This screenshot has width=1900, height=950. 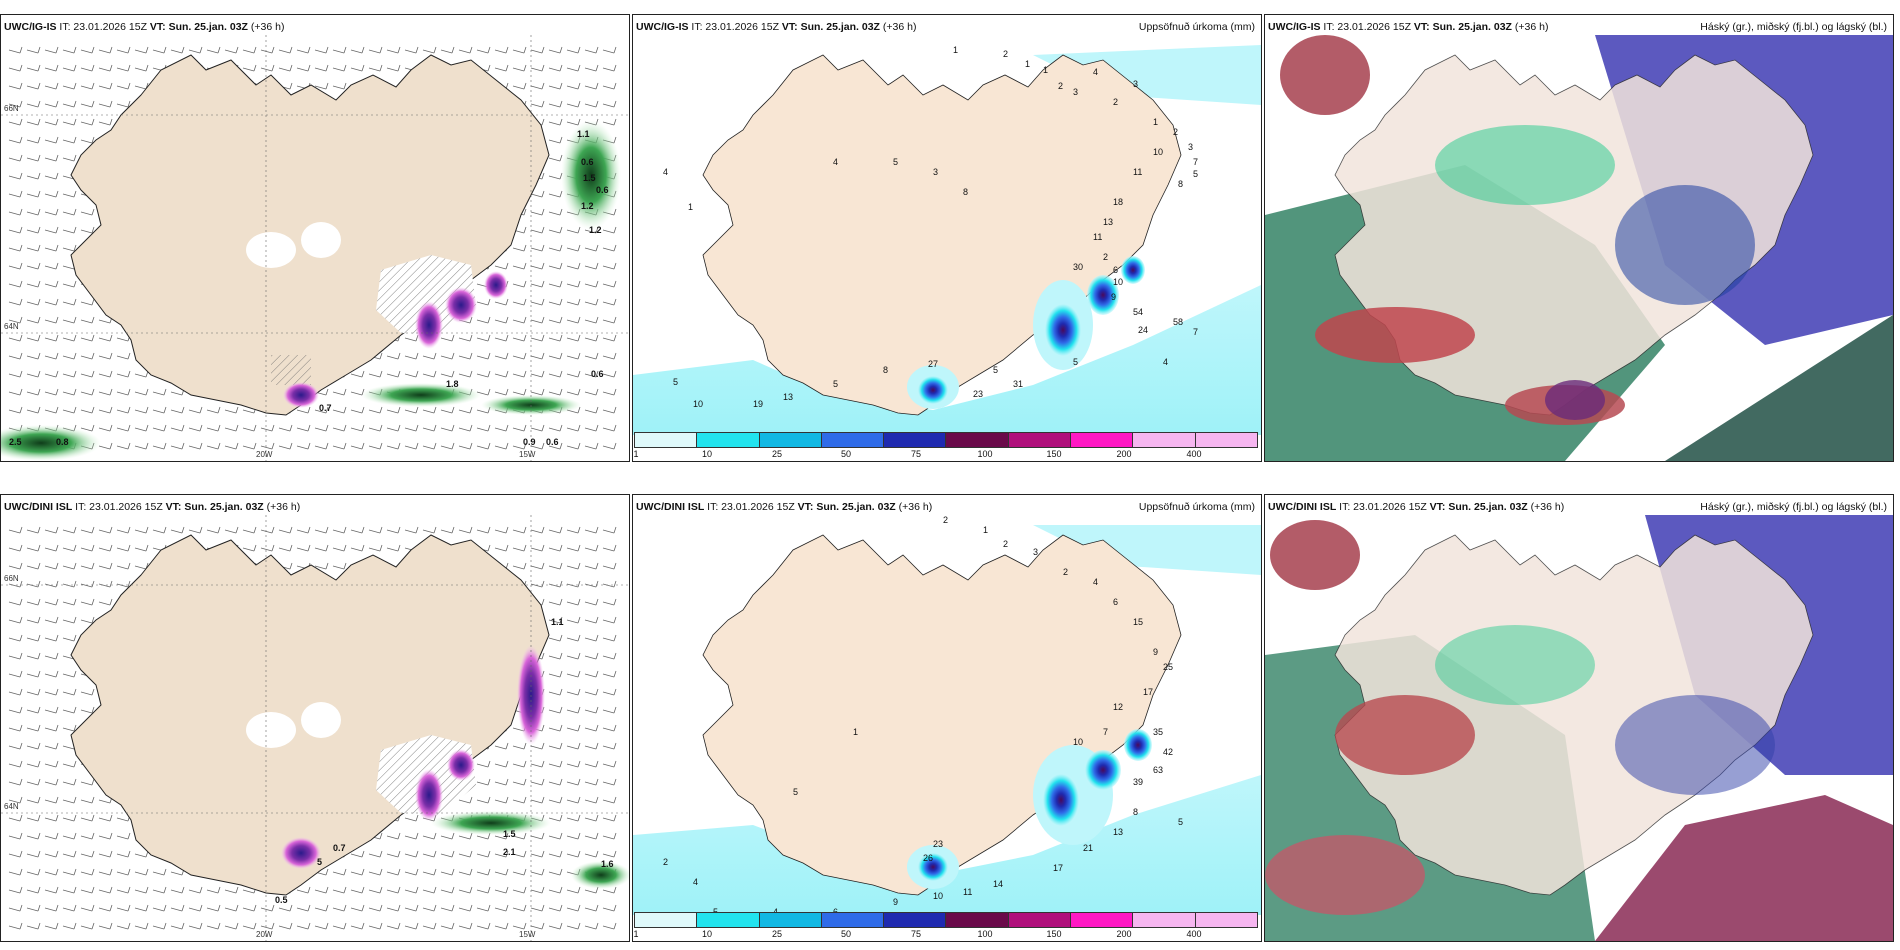 I want to click on green-precip, so click(x=491, y=823).